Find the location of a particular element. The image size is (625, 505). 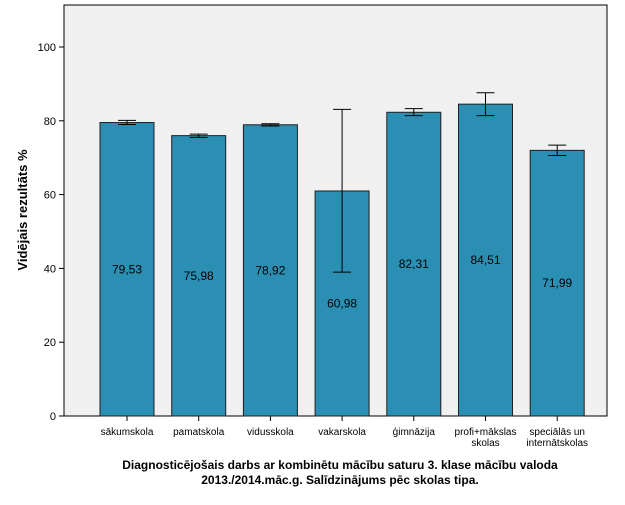

data-label: 78,92 is located at coordinates (270, 270).